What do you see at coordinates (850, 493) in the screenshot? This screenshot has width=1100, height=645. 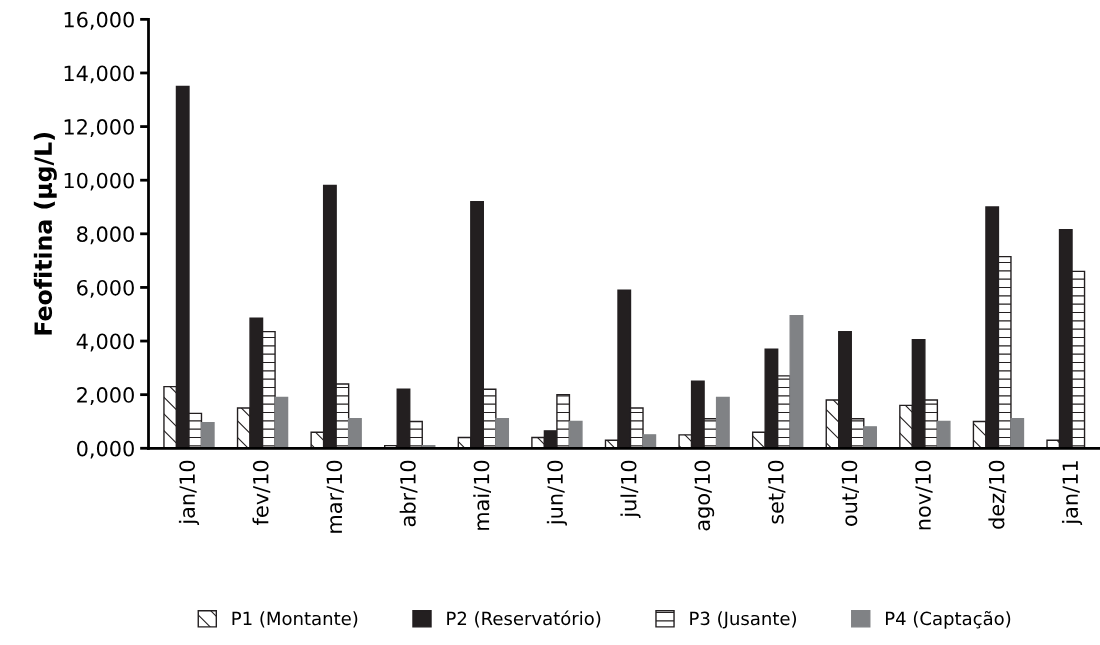 I see `x-tick-label: out/10` at bounding box center [850, 493].